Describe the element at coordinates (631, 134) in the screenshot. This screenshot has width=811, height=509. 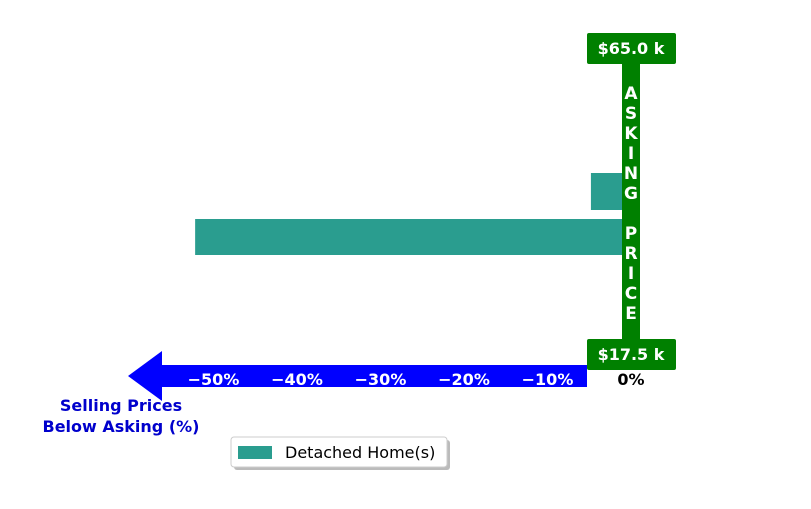
I see `asking-price-letter: K` at that location.